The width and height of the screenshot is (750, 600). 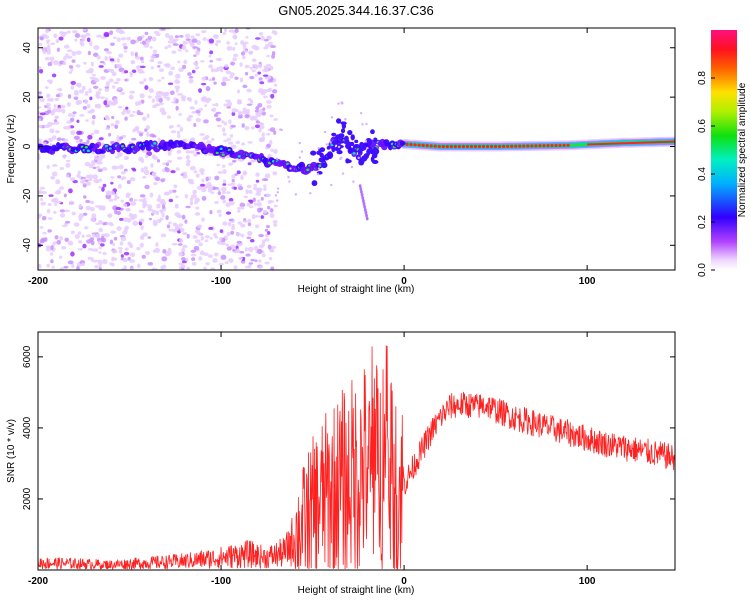 I want to click on colorbar-gradient, so click(x=724, y=150).